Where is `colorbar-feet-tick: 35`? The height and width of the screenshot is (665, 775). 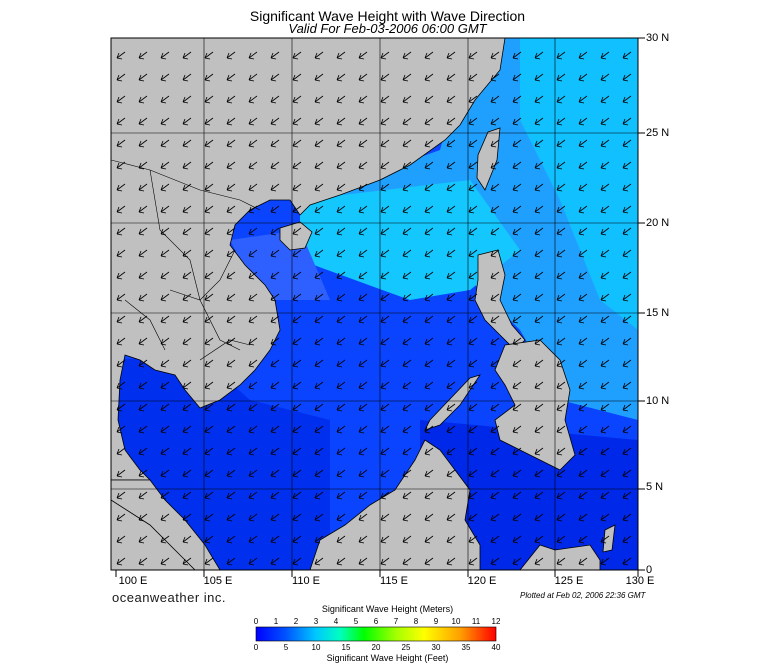
colorbar-feet-tick: 35 is located at coordinates (466, 647).